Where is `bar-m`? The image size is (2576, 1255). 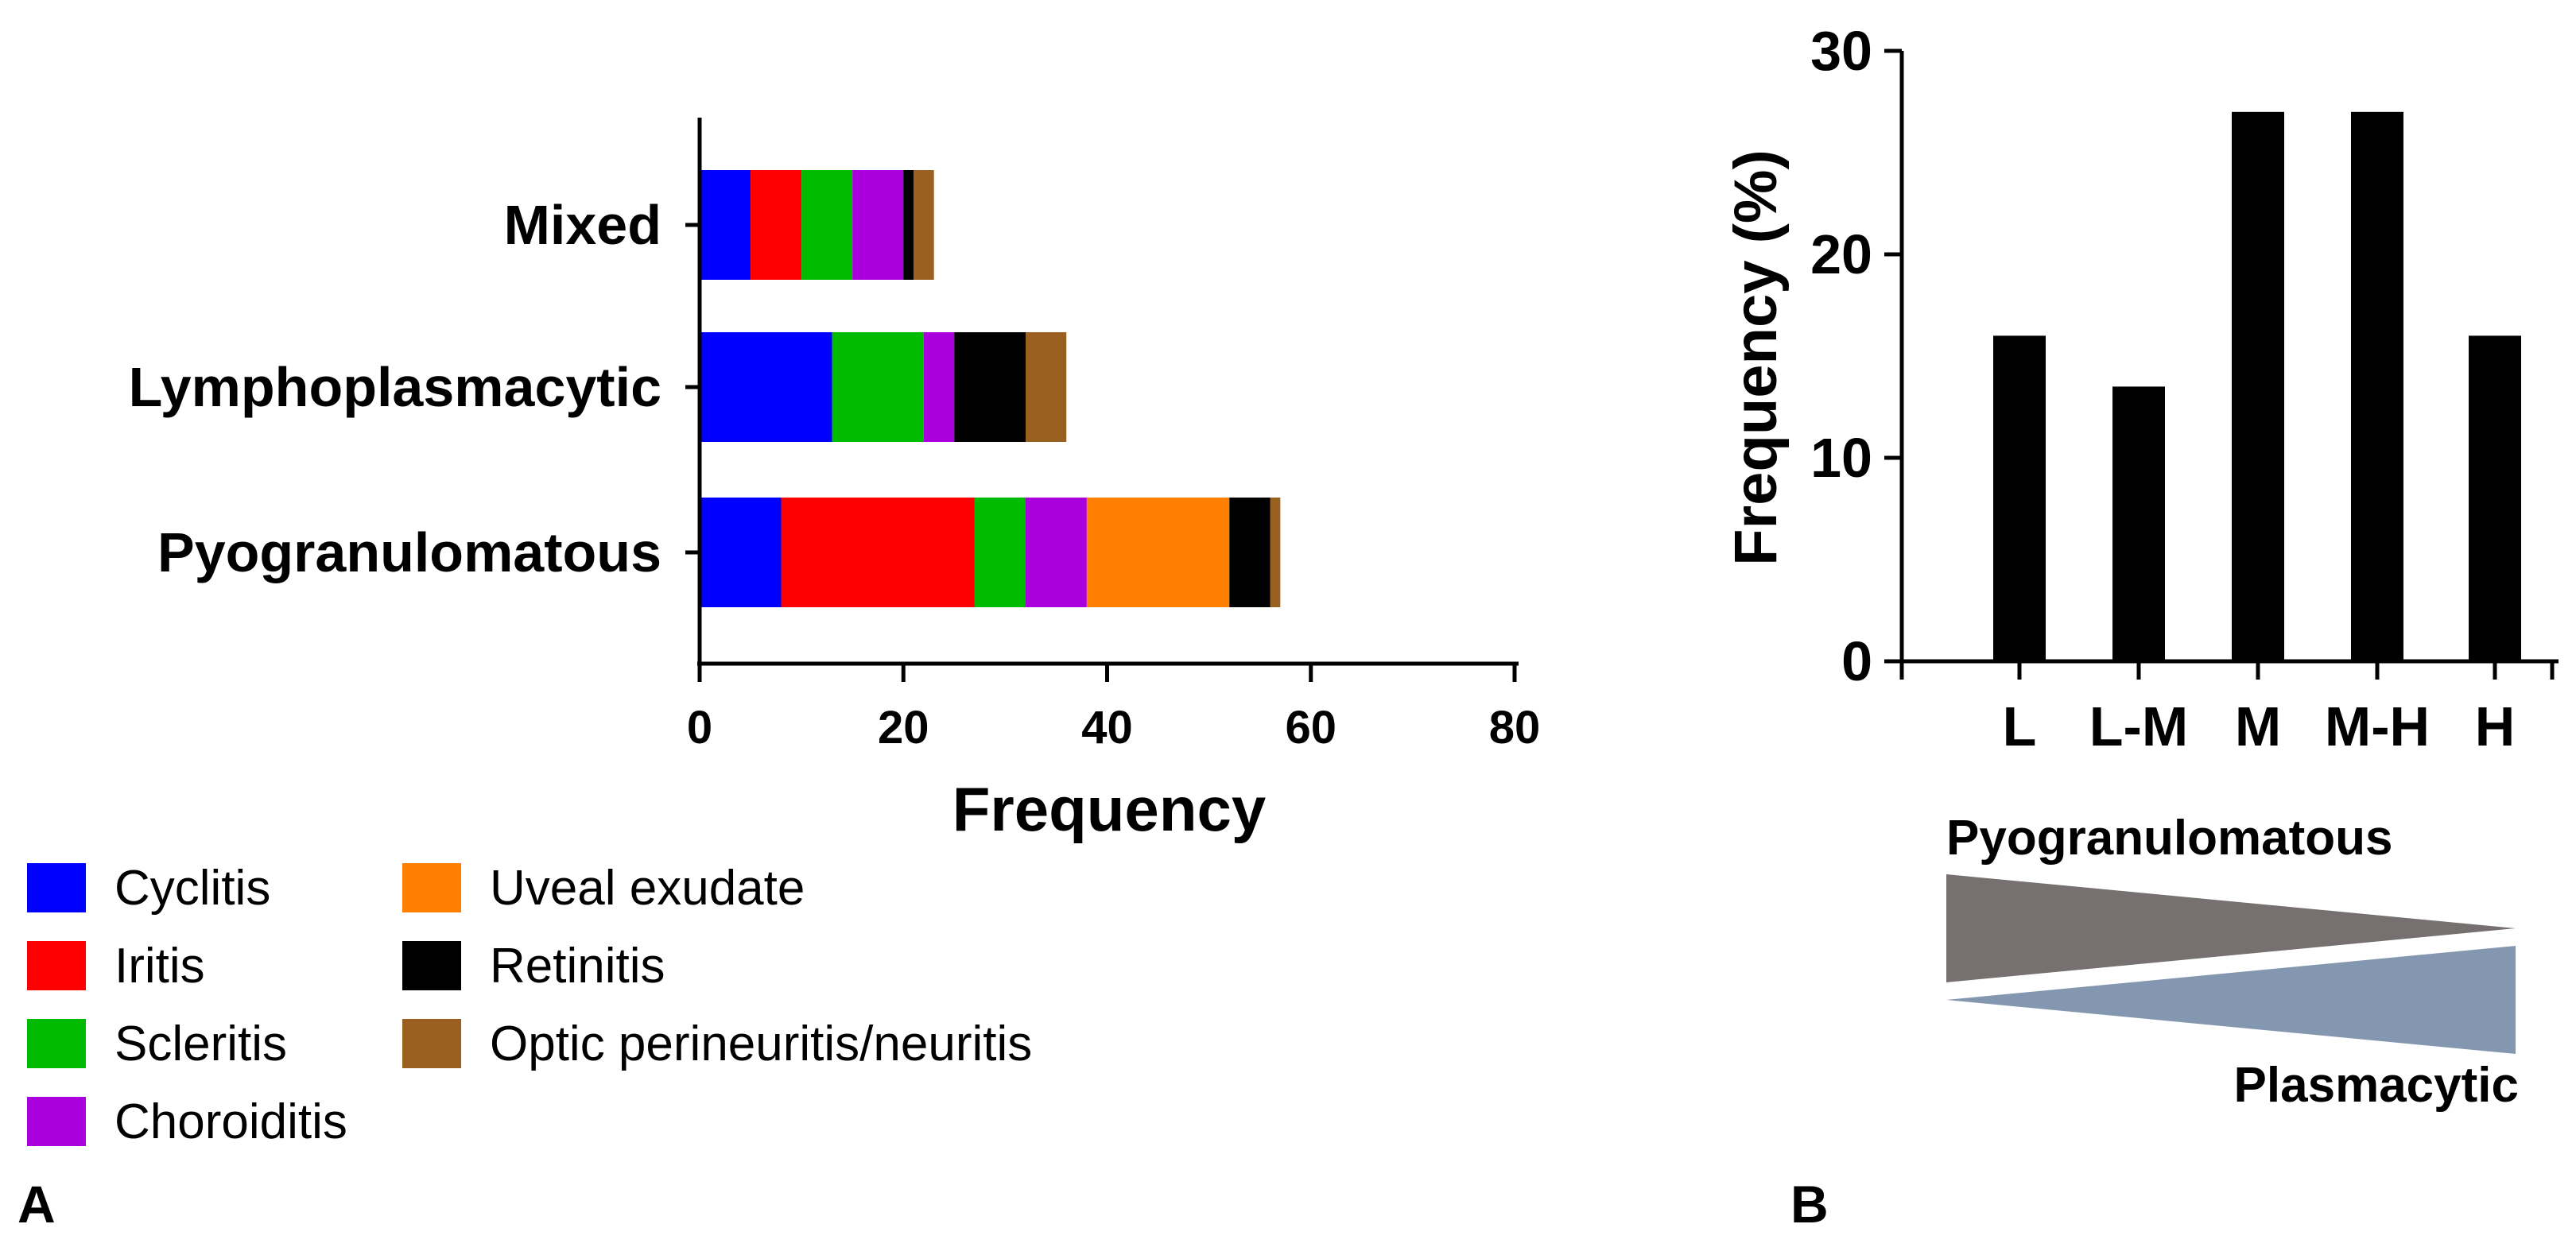 bar-m is located at coordinates (2258, 386).